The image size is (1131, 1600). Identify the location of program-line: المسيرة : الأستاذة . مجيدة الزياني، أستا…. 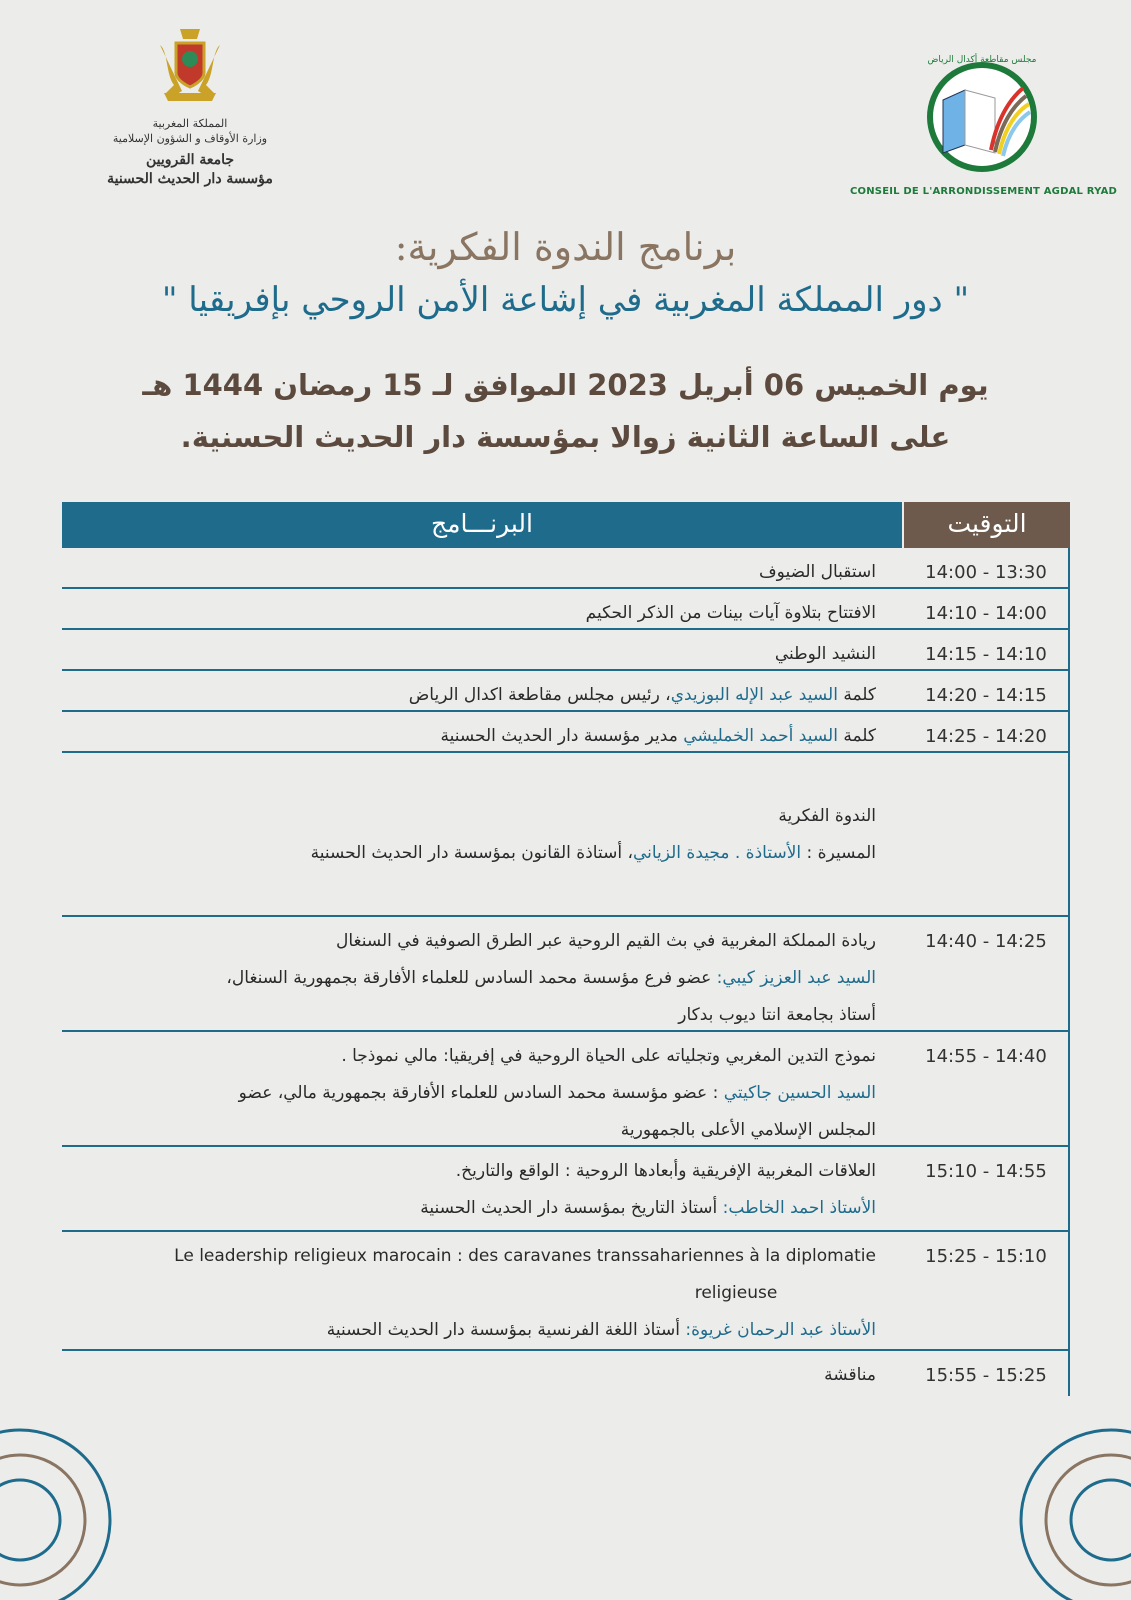
(476, 853).